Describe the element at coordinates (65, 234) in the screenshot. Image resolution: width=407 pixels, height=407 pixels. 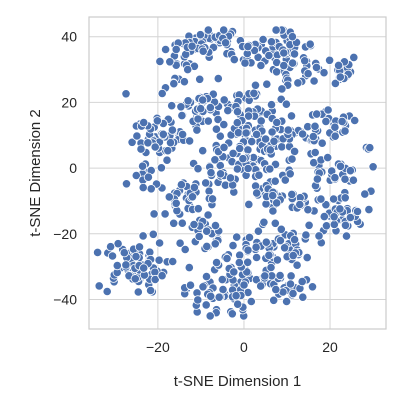
I see `y-tick-label: −20` at that location.